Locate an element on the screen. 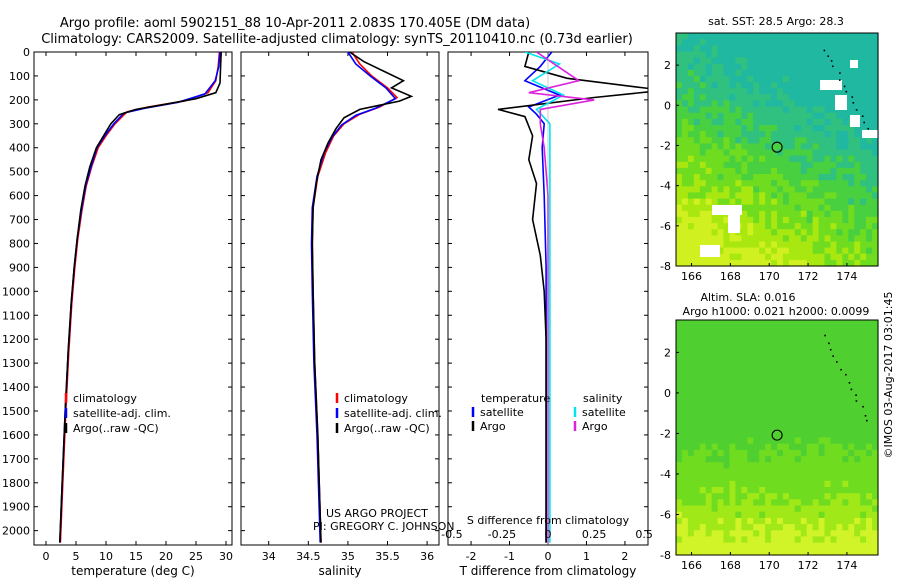  y-tick-label: 2000 is located at coordinates (16, 531).